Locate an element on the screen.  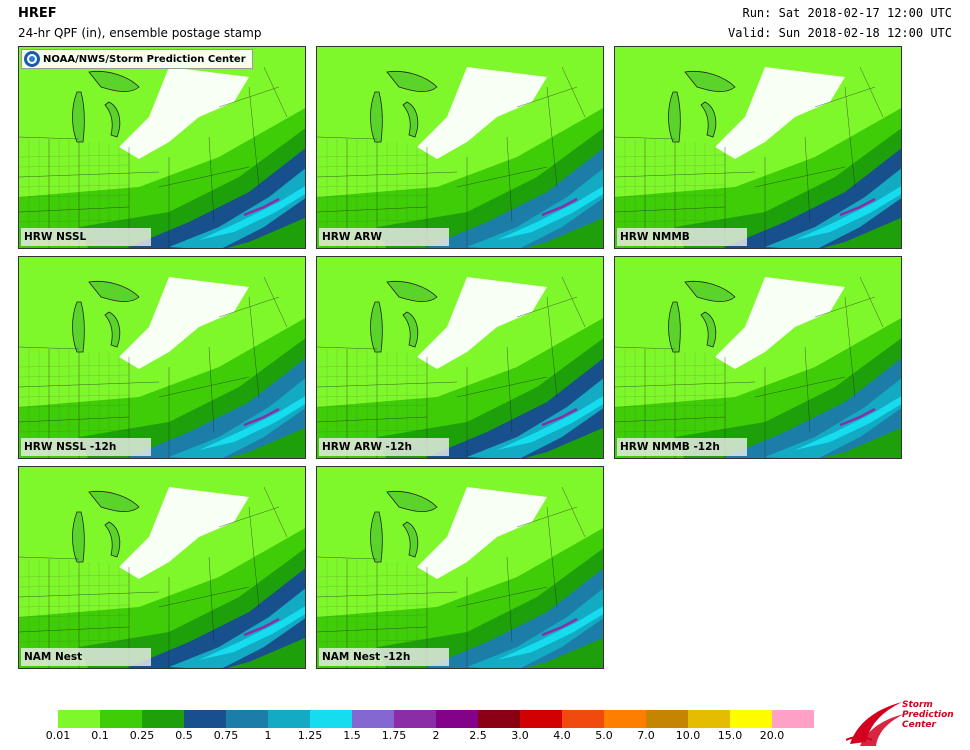
panel-label: NAM Nest -12h is located at coordinates (384, 657).